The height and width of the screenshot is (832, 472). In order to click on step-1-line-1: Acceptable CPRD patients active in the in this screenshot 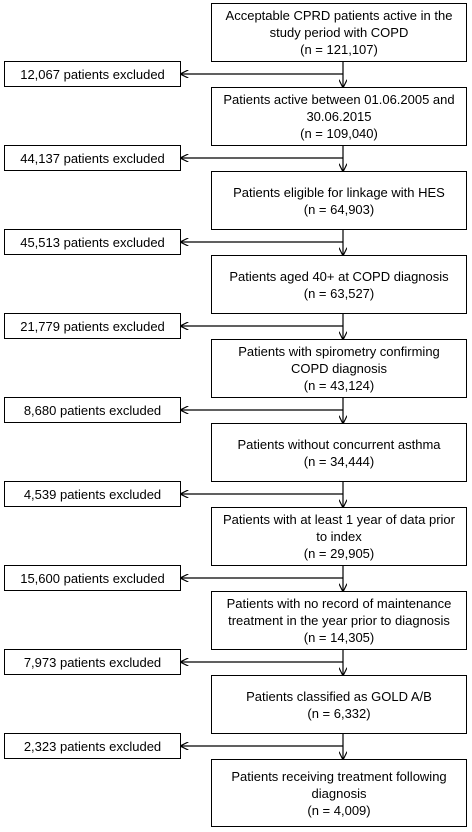, I will do `click(339, 15)`.